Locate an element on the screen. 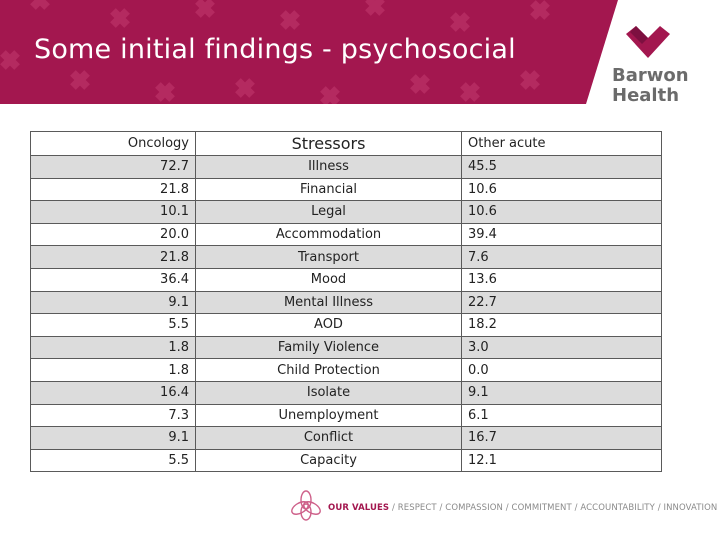  cell-stressor: Financial is located at coordinates (328, 189).